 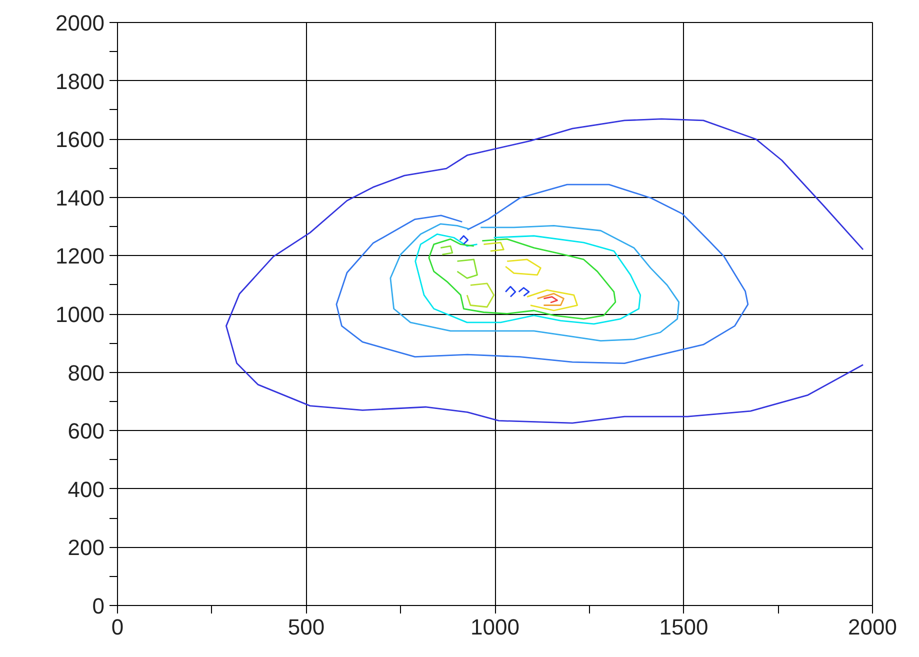 I want to click on y-tick-label: 2000, so click(x=80, y=23).